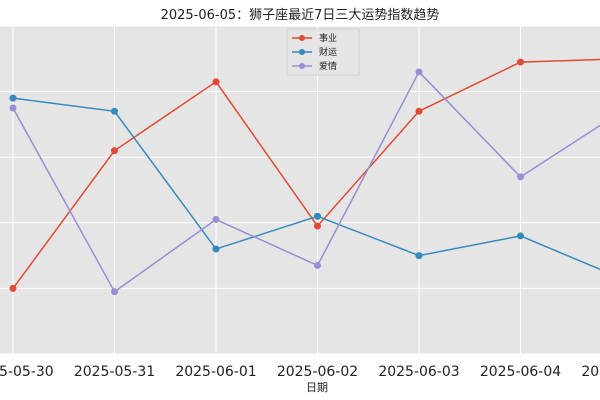 Image resolution: width=600 pixels, height=400 pixels. Describe the element at coordinates (314, 52) in the screenshot. I see `legend-item: 财运` at that location.